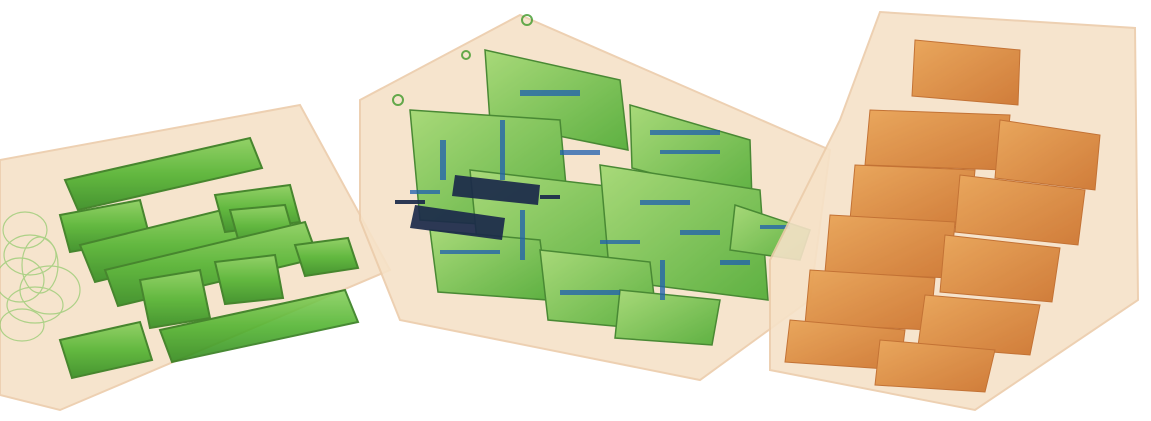 The width and height of the screenshot is (1151, 421). What do you see at coordinates (40, 276) in the screenshot?
I see `coiled-cable` at bounding box center [40, 276].